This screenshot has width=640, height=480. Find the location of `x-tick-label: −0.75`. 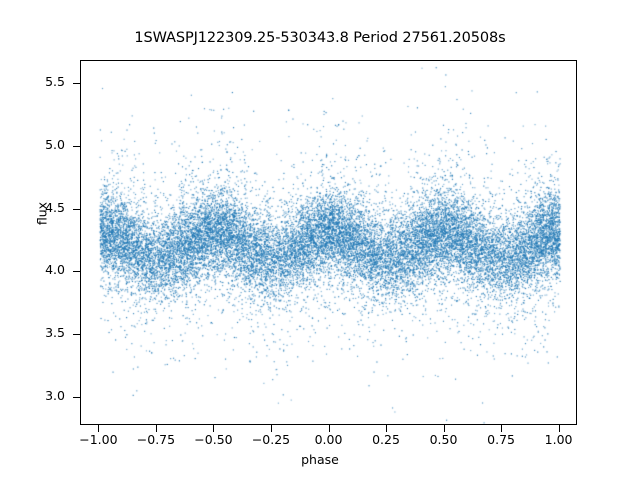

x-tick-label: −0.75 is located at coordinates (156, 439).